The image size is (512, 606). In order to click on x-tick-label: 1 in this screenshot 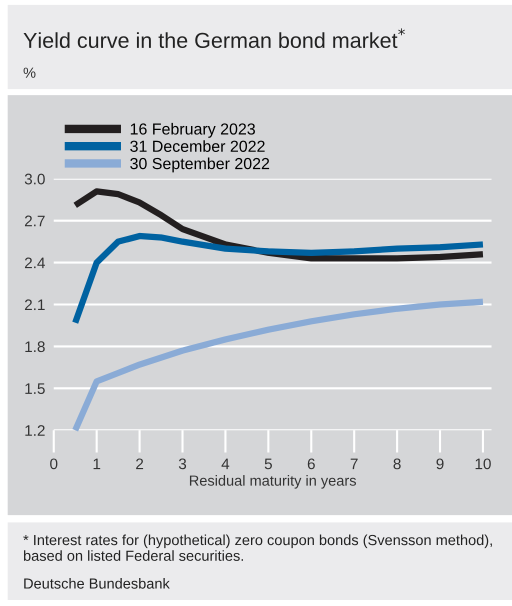, I will do `click(97, 464)`.